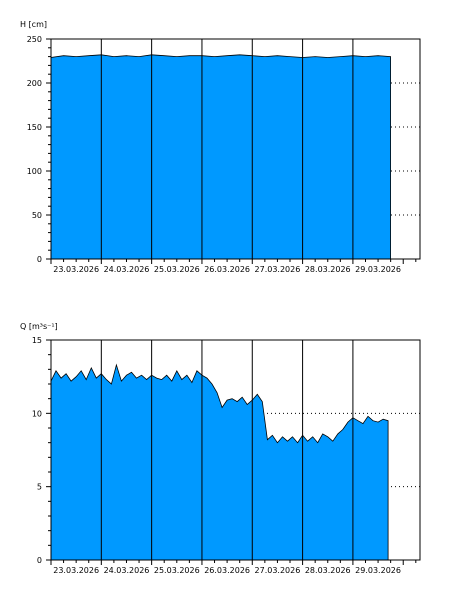 The height and width of the screenshot is (600, 450). Describe the element at coordinates (227, 570) in the screenshot. I see `chart1-x-tick-label: 26.03.2026` at that location.